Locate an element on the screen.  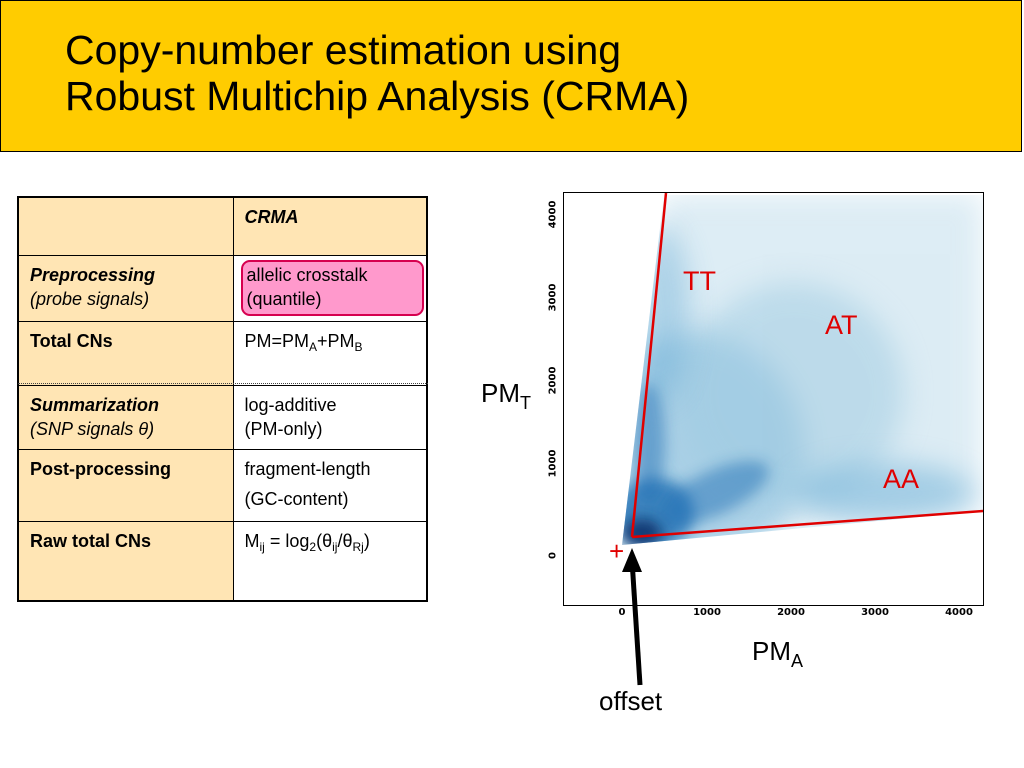
x-tick-label: 4000 is located at coordinates (959, 612).